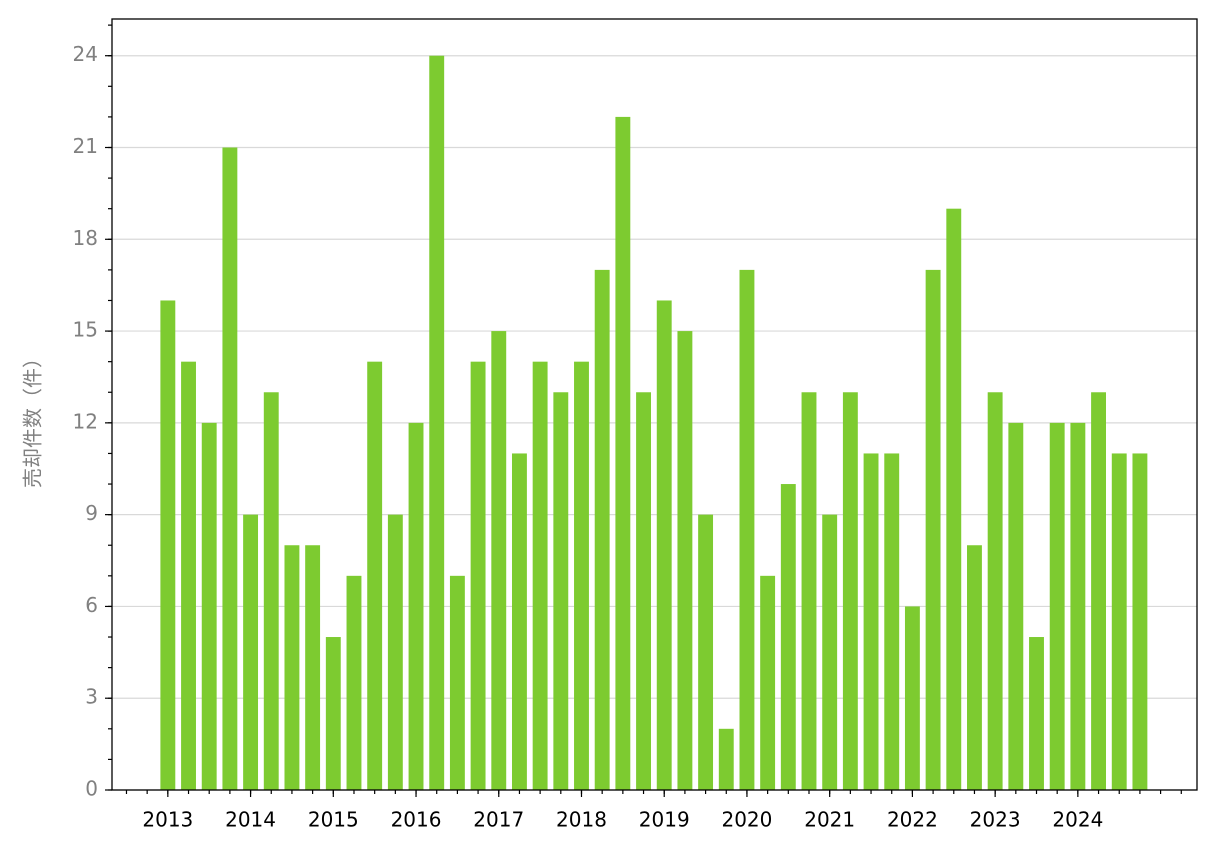 Image resolution: width=1216 pixels, height=855 pixels. Describe the element at coordinates (85, 54) in the screenshot. I see `y-tick-label: 24` at that location.